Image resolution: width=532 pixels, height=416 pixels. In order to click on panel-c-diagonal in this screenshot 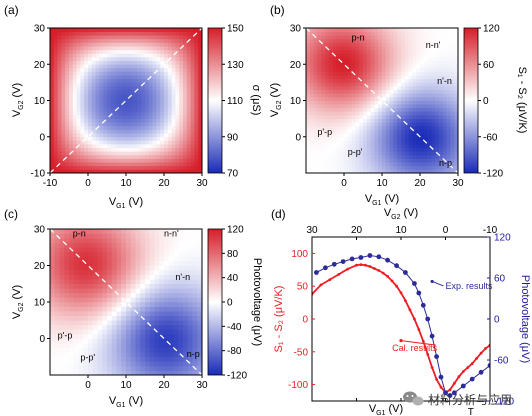, I will do `click(126, 302)`.